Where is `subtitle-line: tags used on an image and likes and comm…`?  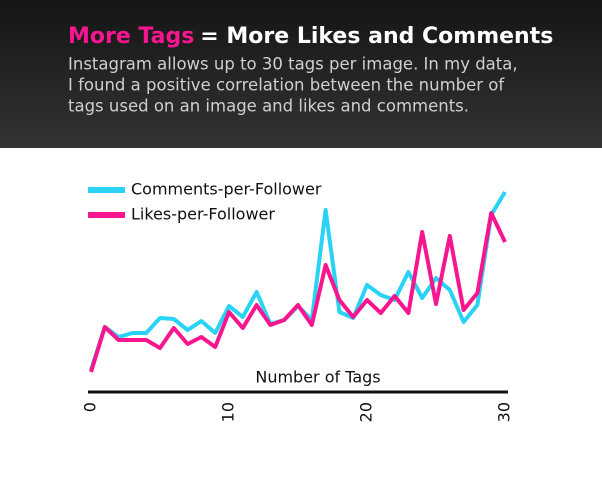 subtitle-line: tags used on an image and likes and comm… is located at coordinates (268, 106).